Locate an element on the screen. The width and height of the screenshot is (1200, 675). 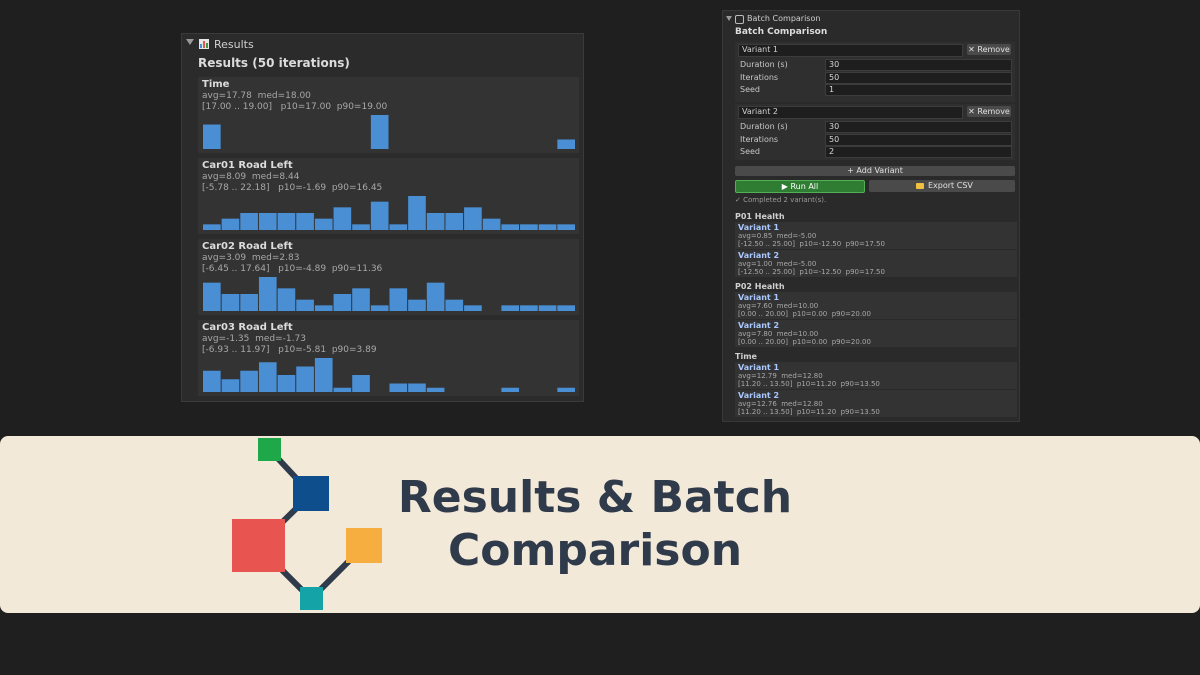
metric-name: Car03 Road Left is located at coordinates (247, 327).